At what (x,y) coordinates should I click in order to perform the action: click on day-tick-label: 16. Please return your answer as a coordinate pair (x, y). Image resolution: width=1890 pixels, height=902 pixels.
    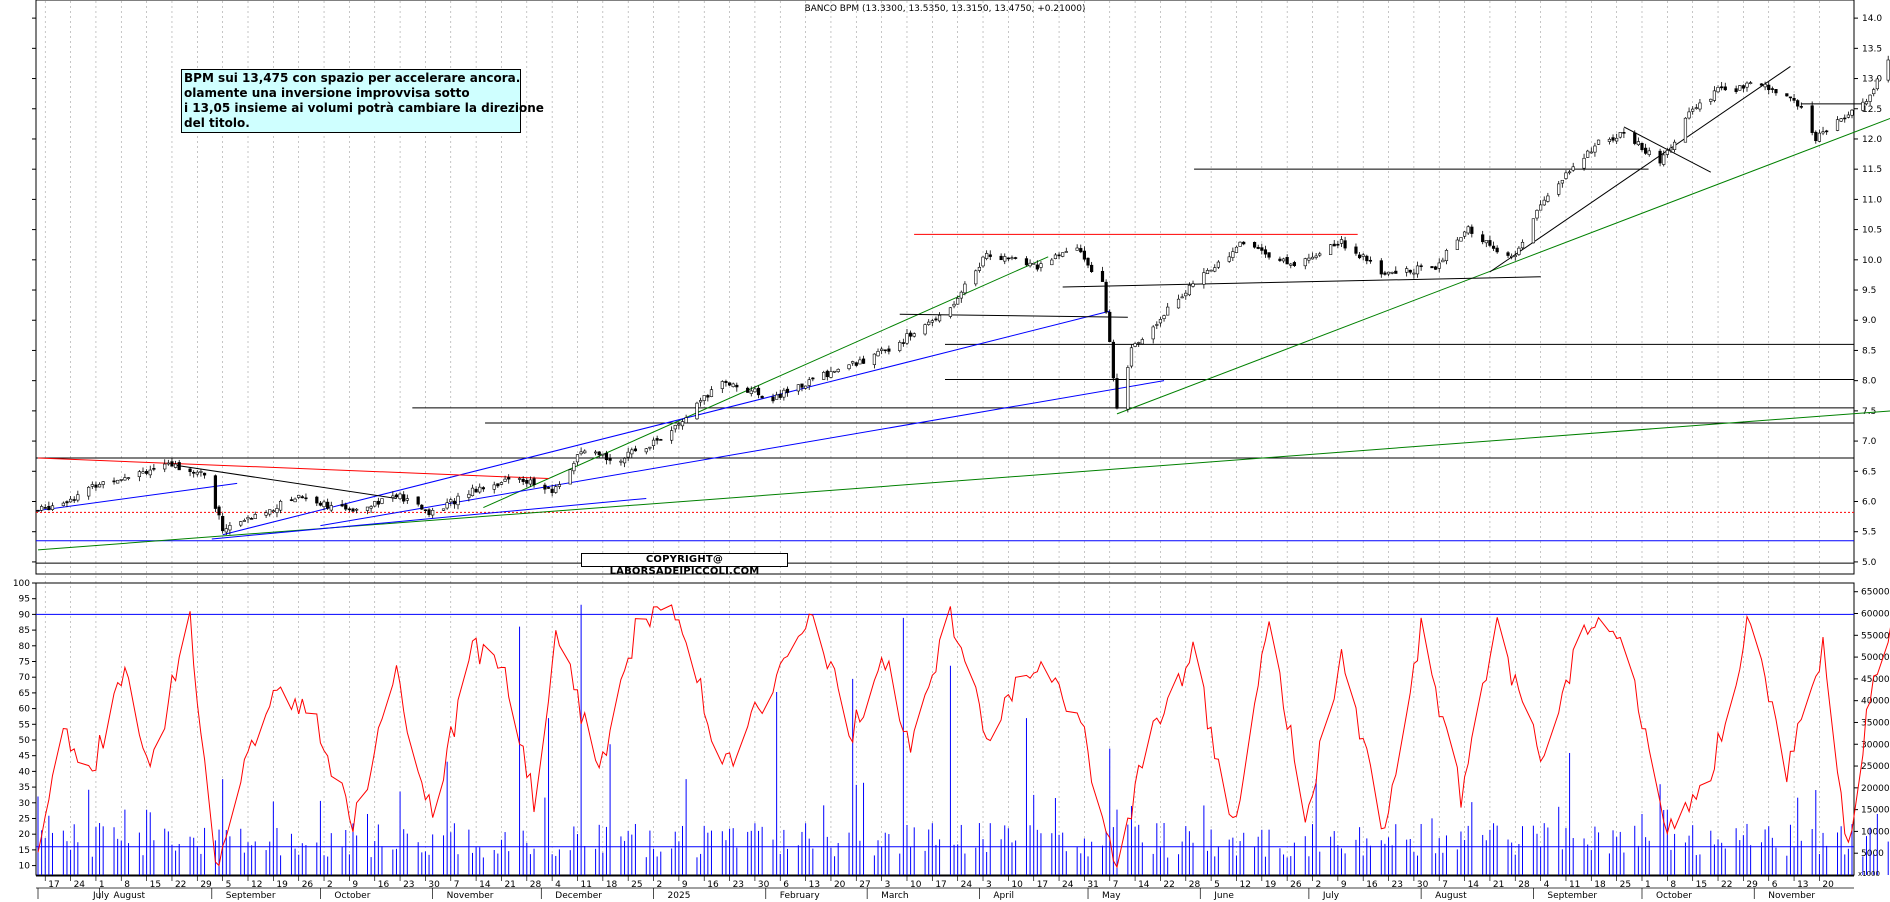
    Looking at the image, I should click on (384, 885).